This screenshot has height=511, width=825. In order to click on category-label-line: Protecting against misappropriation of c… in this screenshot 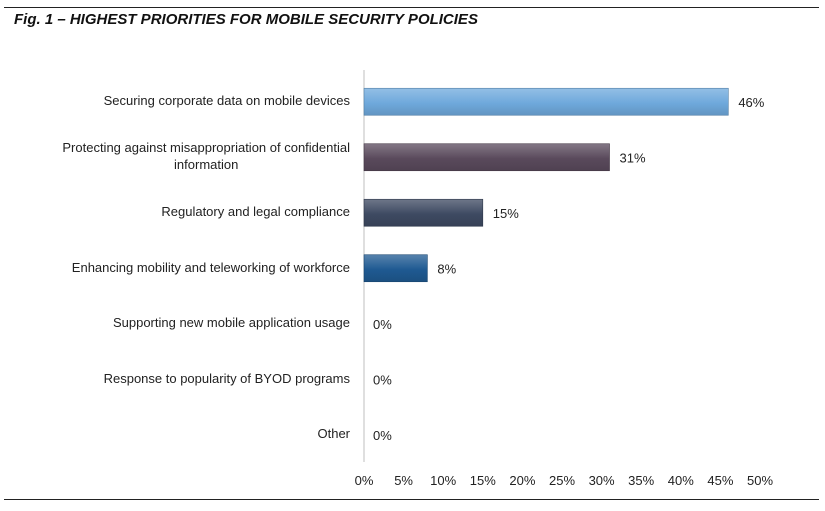, I will do `click(206, 148)`.